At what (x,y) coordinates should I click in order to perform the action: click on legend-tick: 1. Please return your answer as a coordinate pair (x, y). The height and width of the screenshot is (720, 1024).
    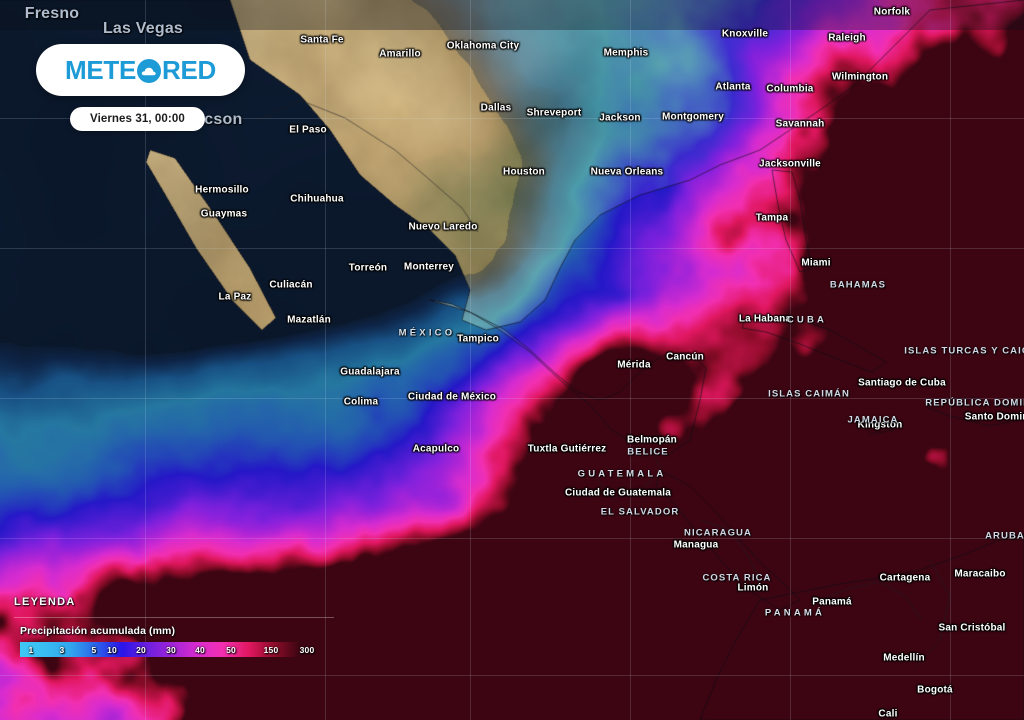
    Looking at the image, I should click on (31, 649).